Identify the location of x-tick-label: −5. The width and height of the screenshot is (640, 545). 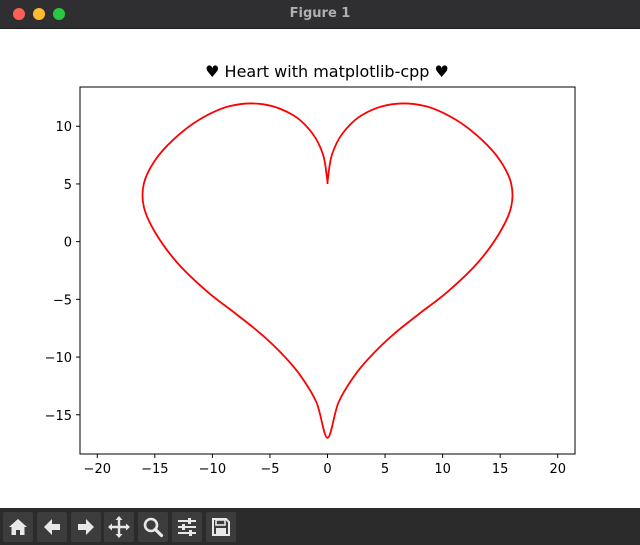
(269, 469).